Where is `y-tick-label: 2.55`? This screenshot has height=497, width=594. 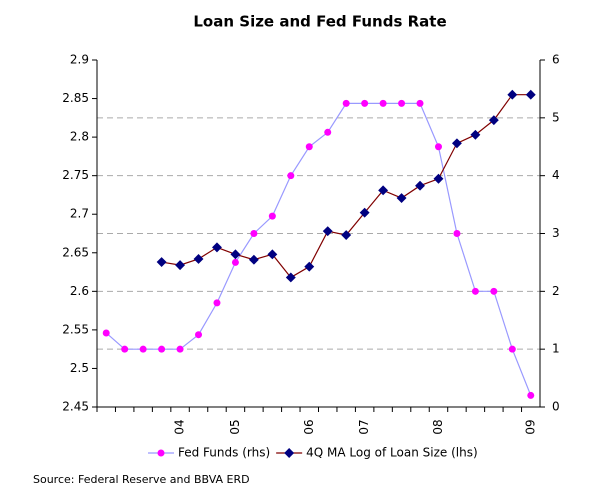
y-tick-label: 2.55 is located at coordinates (75, 329).